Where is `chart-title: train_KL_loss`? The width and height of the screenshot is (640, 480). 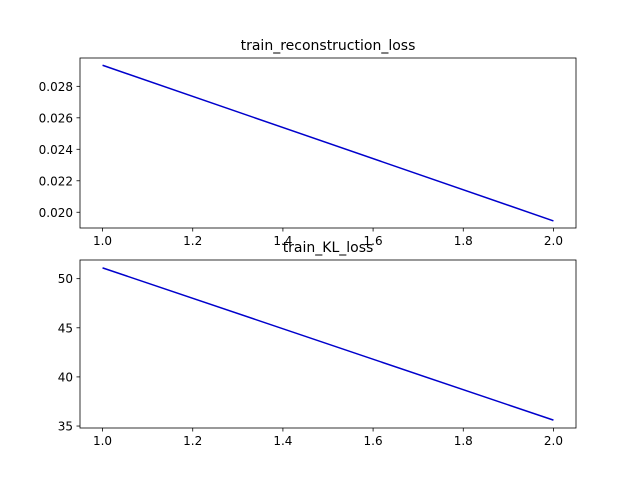
chart-title: train_KL_loss is located at coordinates (328, 248).